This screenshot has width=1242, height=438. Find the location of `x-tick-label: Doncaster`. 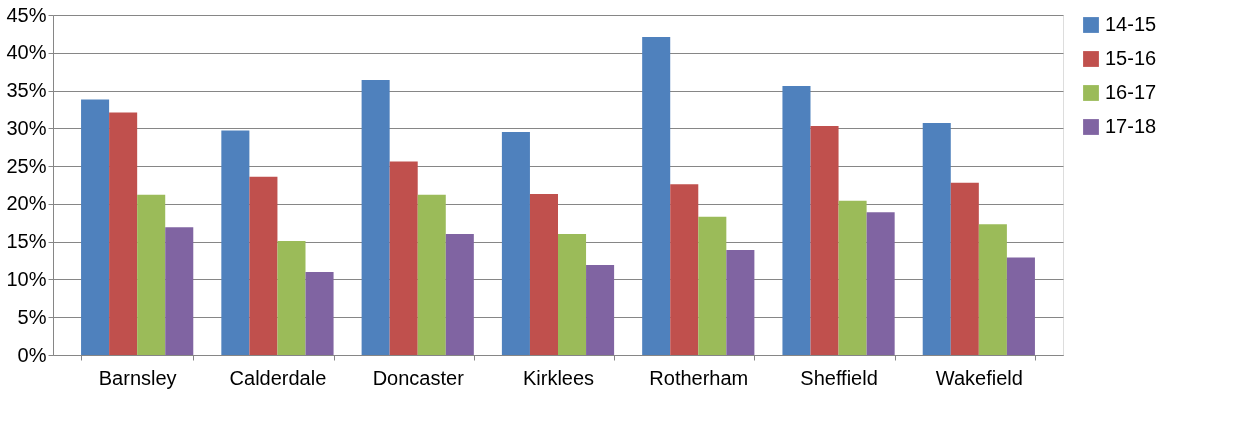

x-tick-label: Doncaster is located at coordinates (418, 377).